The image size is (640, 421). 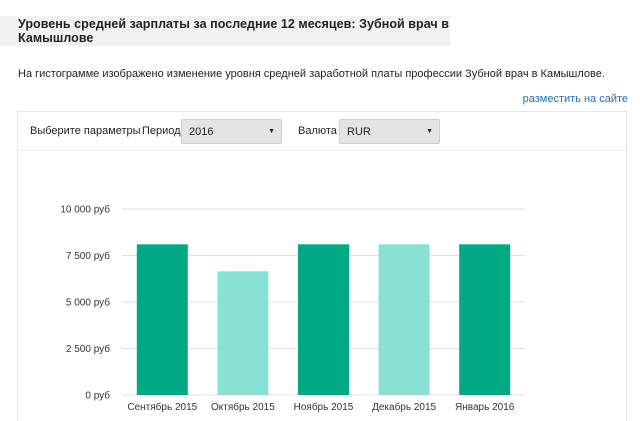 I want to click on x-tick-label: Сентябрь 2015, so click(x=162, y=407).